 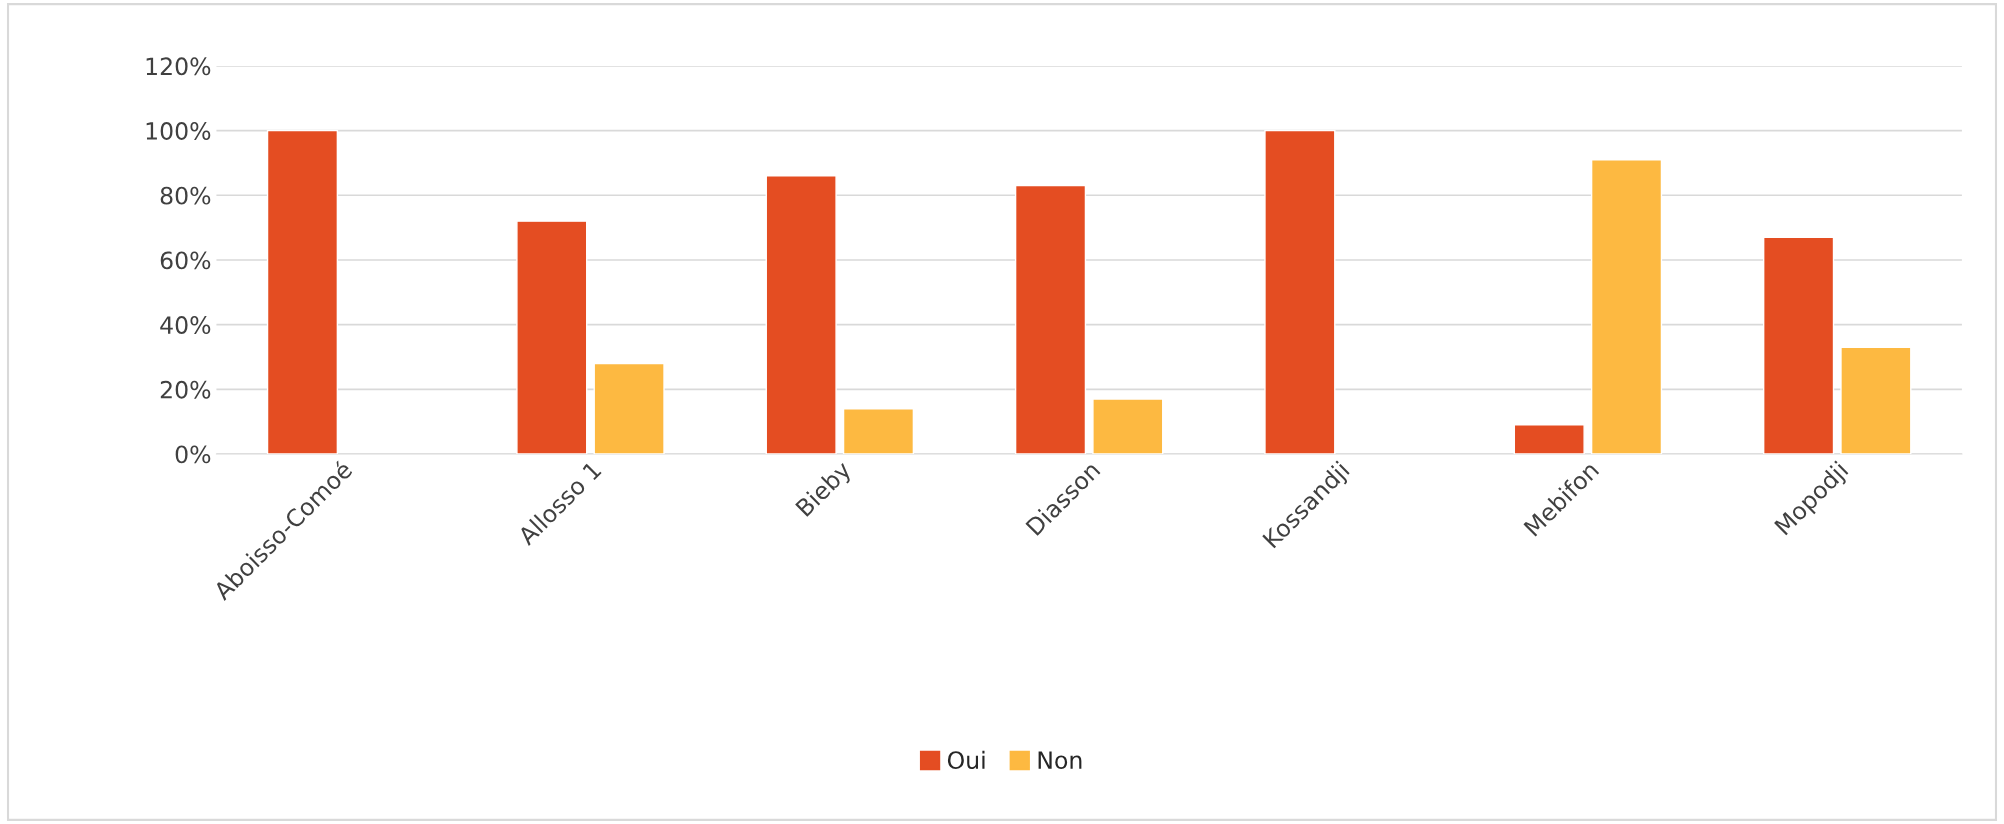 What do you see at coordinates (178, 131) in the screenshot?
I see `y-tick-label: 100%` at bounding box center [178, 131].